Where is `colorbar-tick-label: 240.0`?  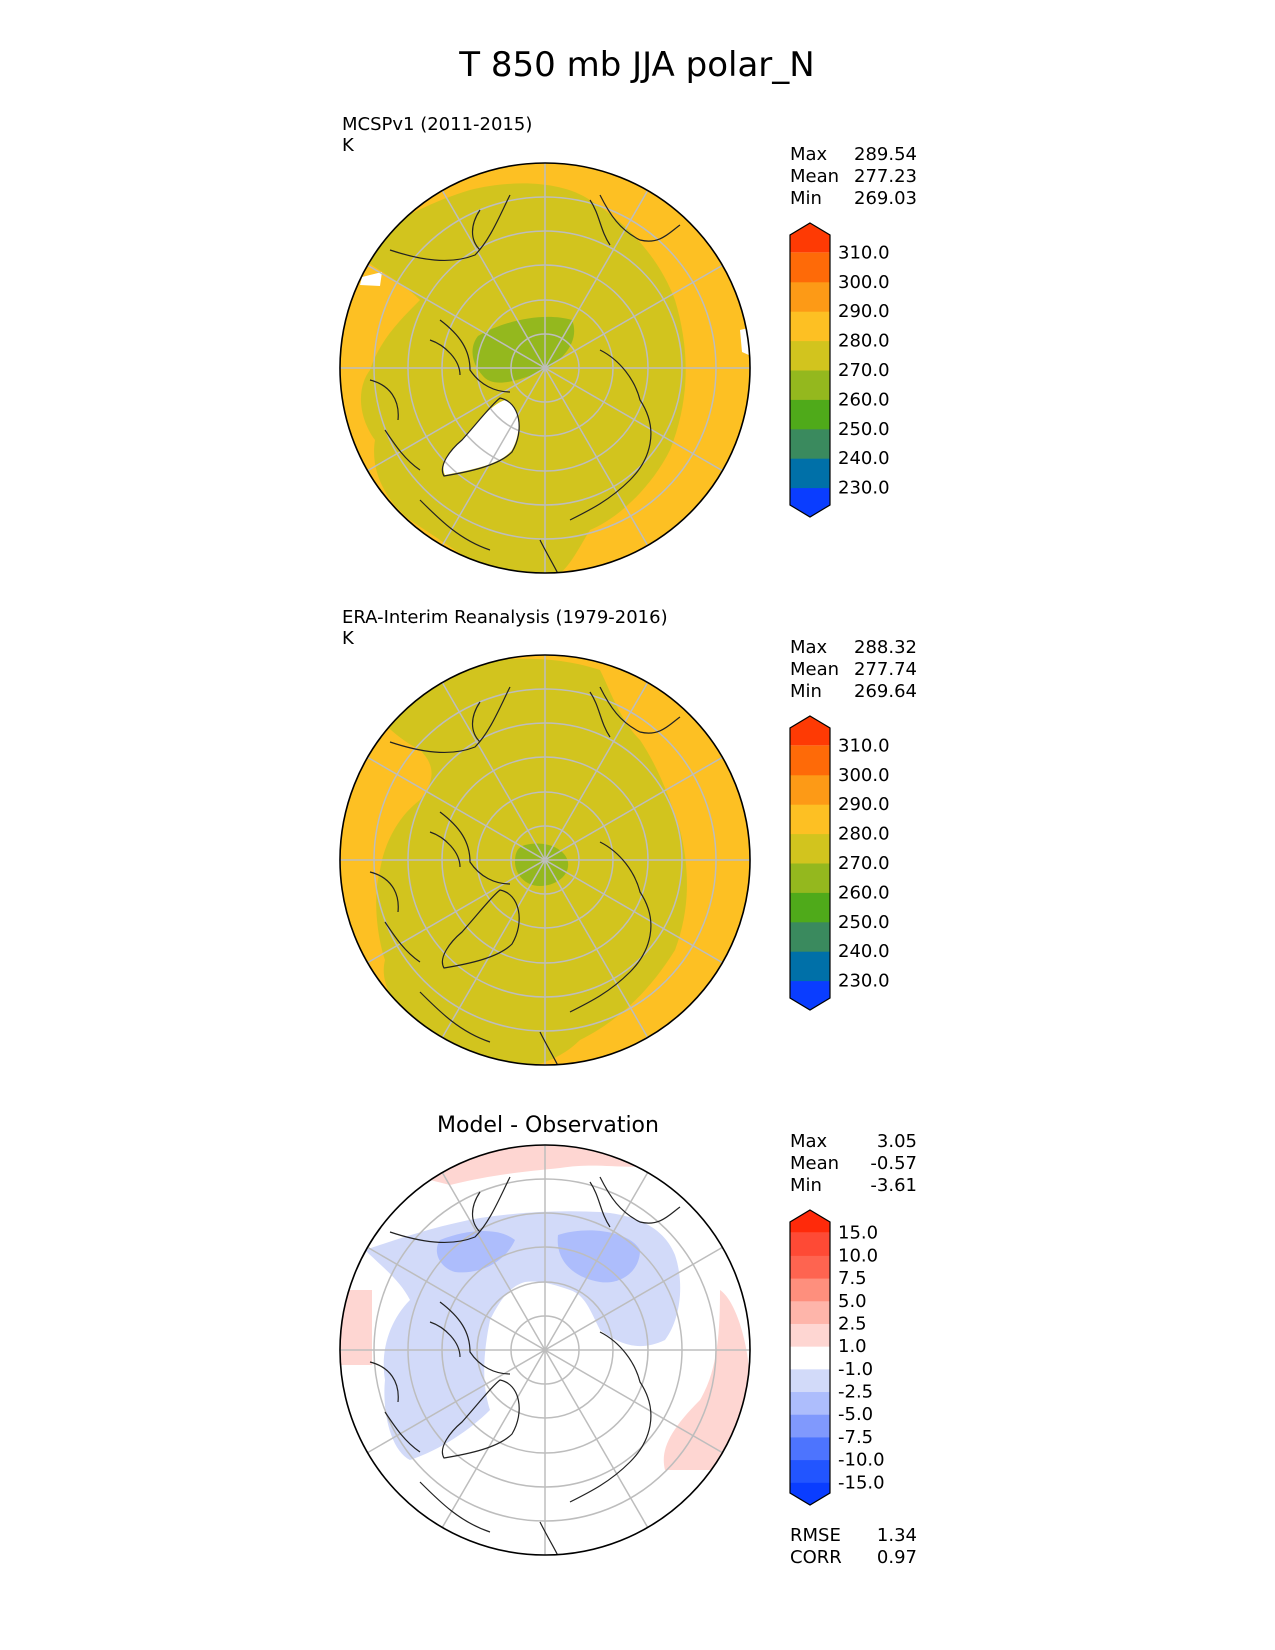 colorbar-tick-label: 240.0 is located at coordinates (864, 458).